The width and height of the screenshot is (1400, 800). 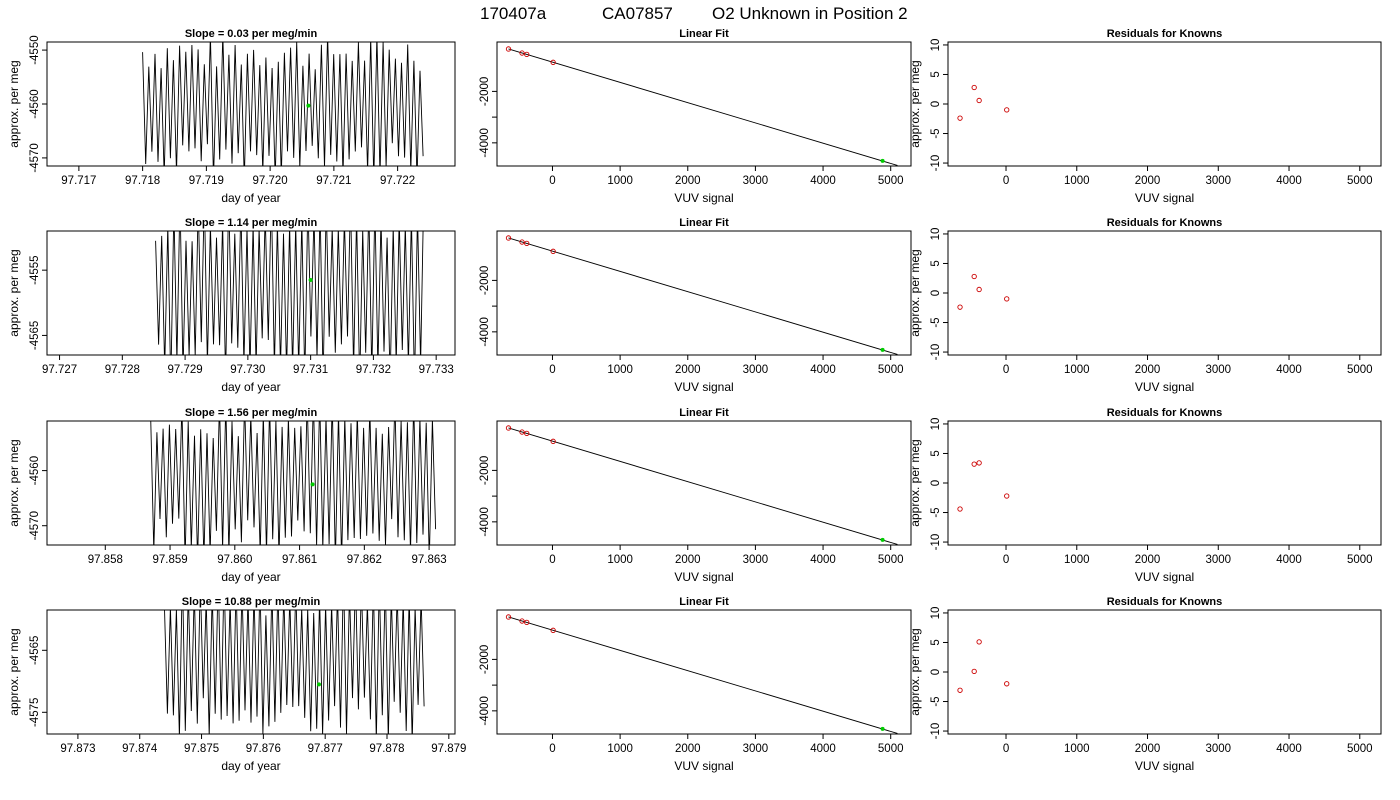 I want to click on panel-title: Slope = 10.88 per meg/min, so click(x=251, y=602).